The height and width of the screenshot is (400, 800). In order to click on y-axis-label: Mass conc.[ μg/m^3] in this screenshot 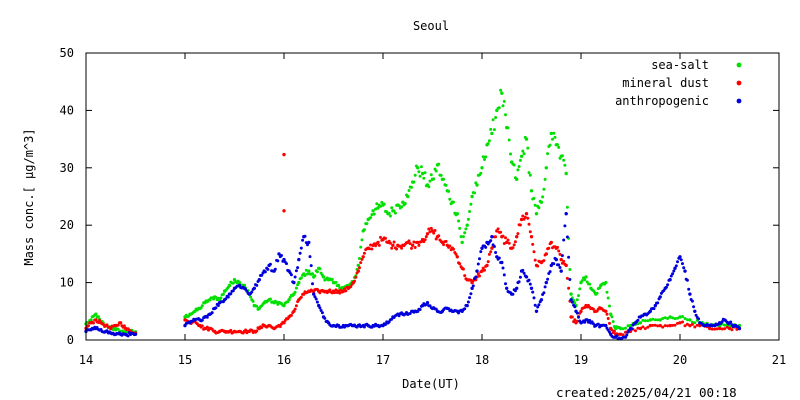, I will do `click(29, 196)`.